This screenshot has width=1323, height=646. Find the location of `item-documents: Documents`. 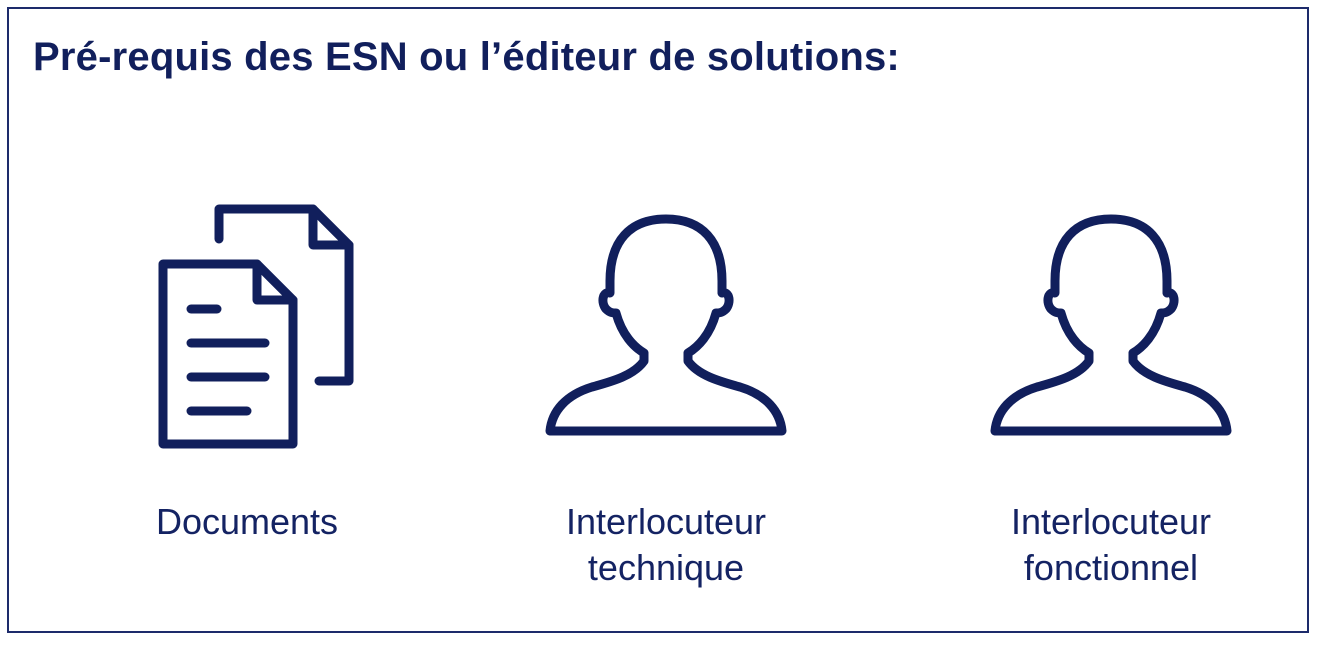

item-documents: Documents is located at coordinates (247, 399).